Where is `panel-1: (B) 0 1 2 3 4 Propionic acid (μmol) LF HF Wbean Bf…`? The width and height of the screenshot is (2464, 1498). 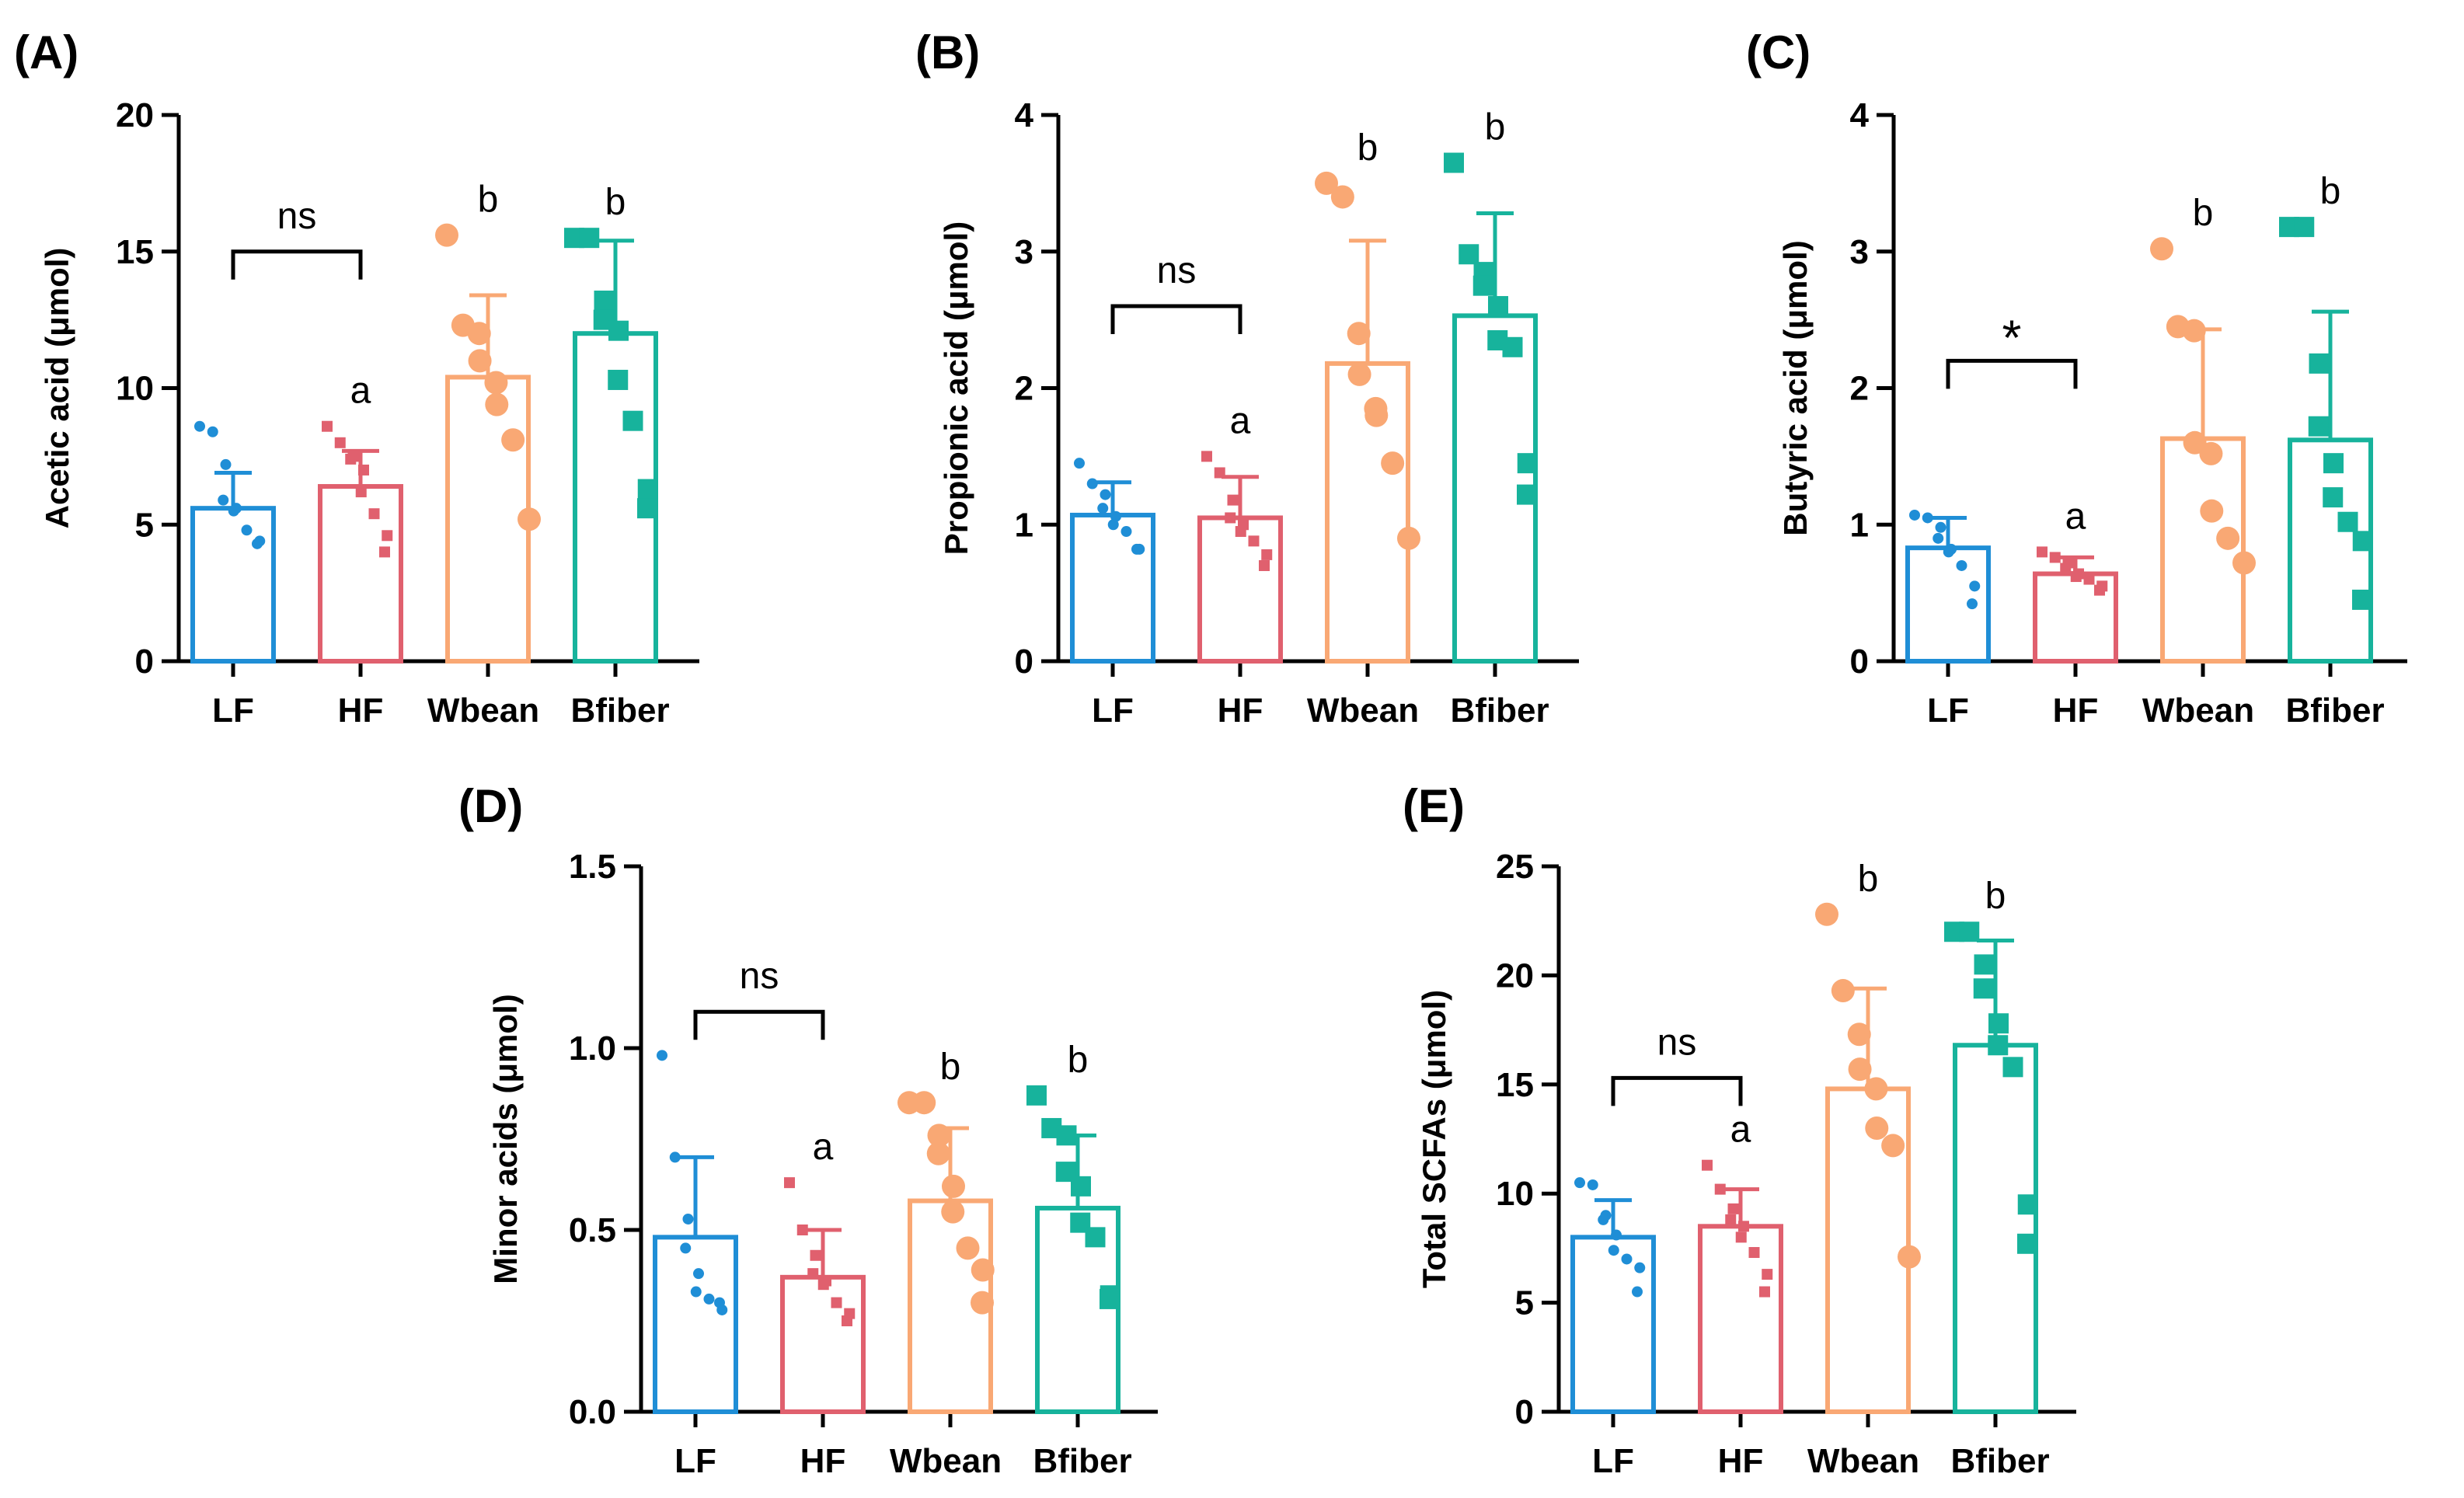
panel-1: (B) 0 1 2 3 4 Propionic acid (μmol) LF HF Wbean Bf… is located at coordinates (1247, 378).